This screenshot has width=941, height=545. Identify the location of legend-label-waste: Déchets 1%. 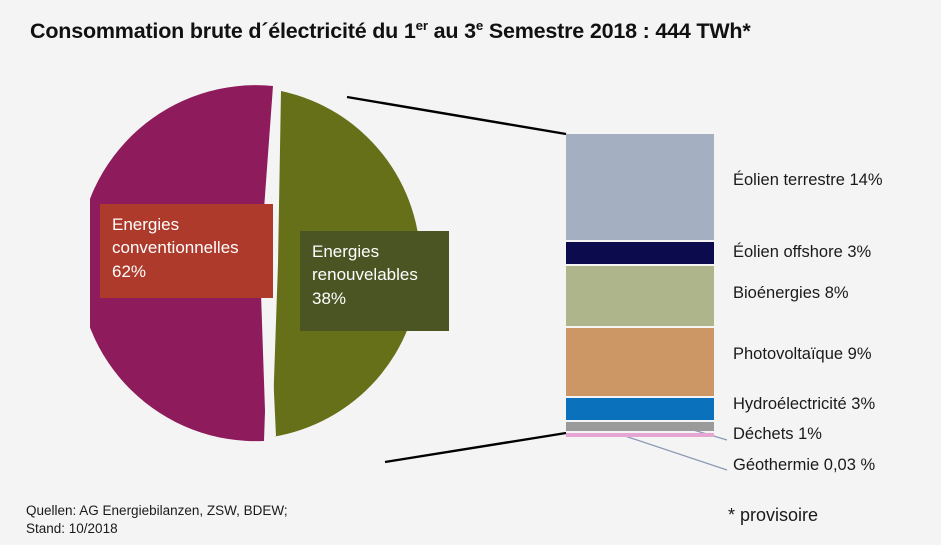
(777, 434).